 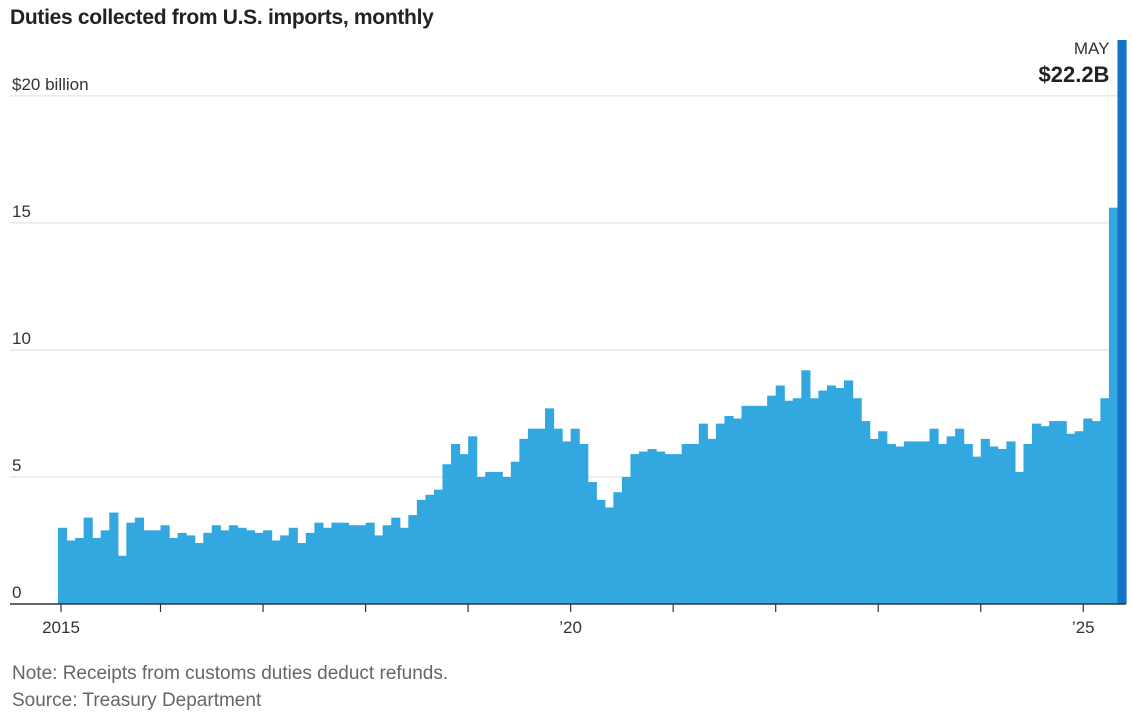 I want to click on annotation-month: MAY, so click(x=1092, y=48).